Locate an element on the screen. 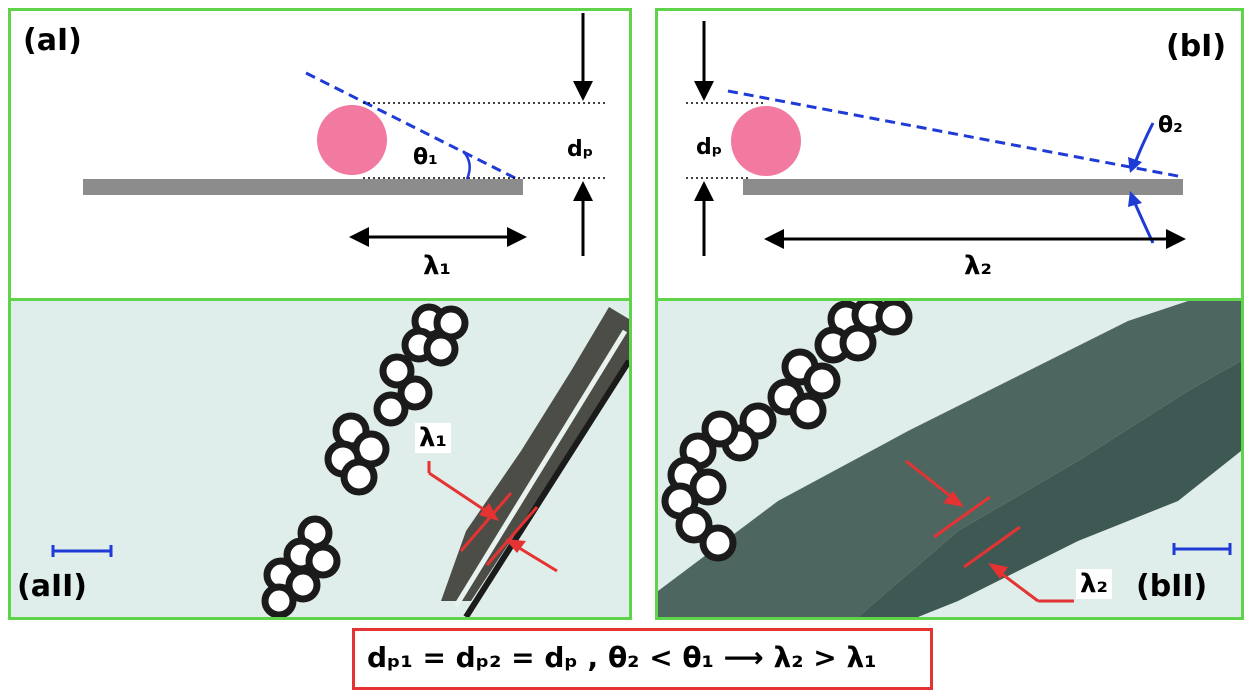 The image size is (1244, 695). lambda1-label: λ₁ is located at coordinates (437, 266).